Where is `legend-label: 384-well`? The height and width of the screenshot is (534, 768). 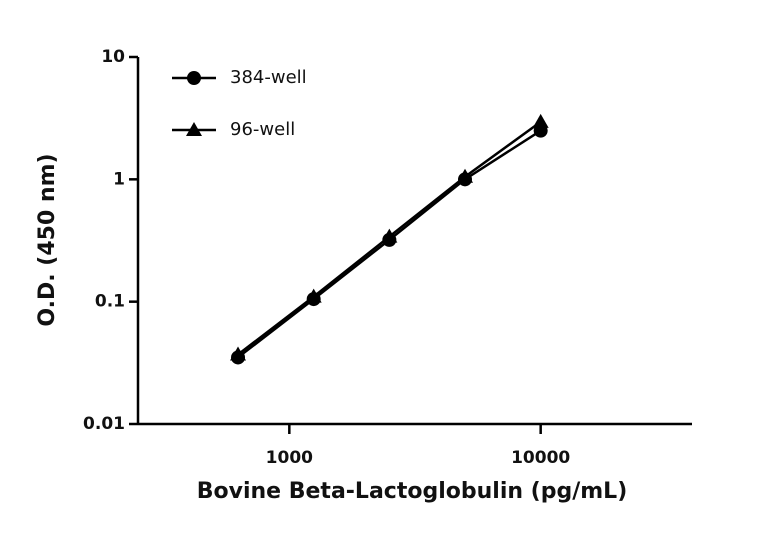
legend-label: 384-well is located at coordinates (268, 77).